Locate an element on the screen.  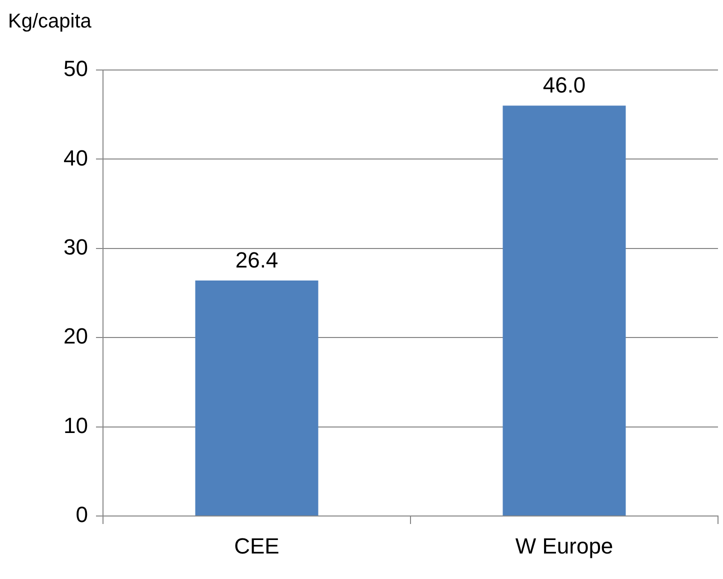
data-label: 26.4 is located at coordinates (256, 260).